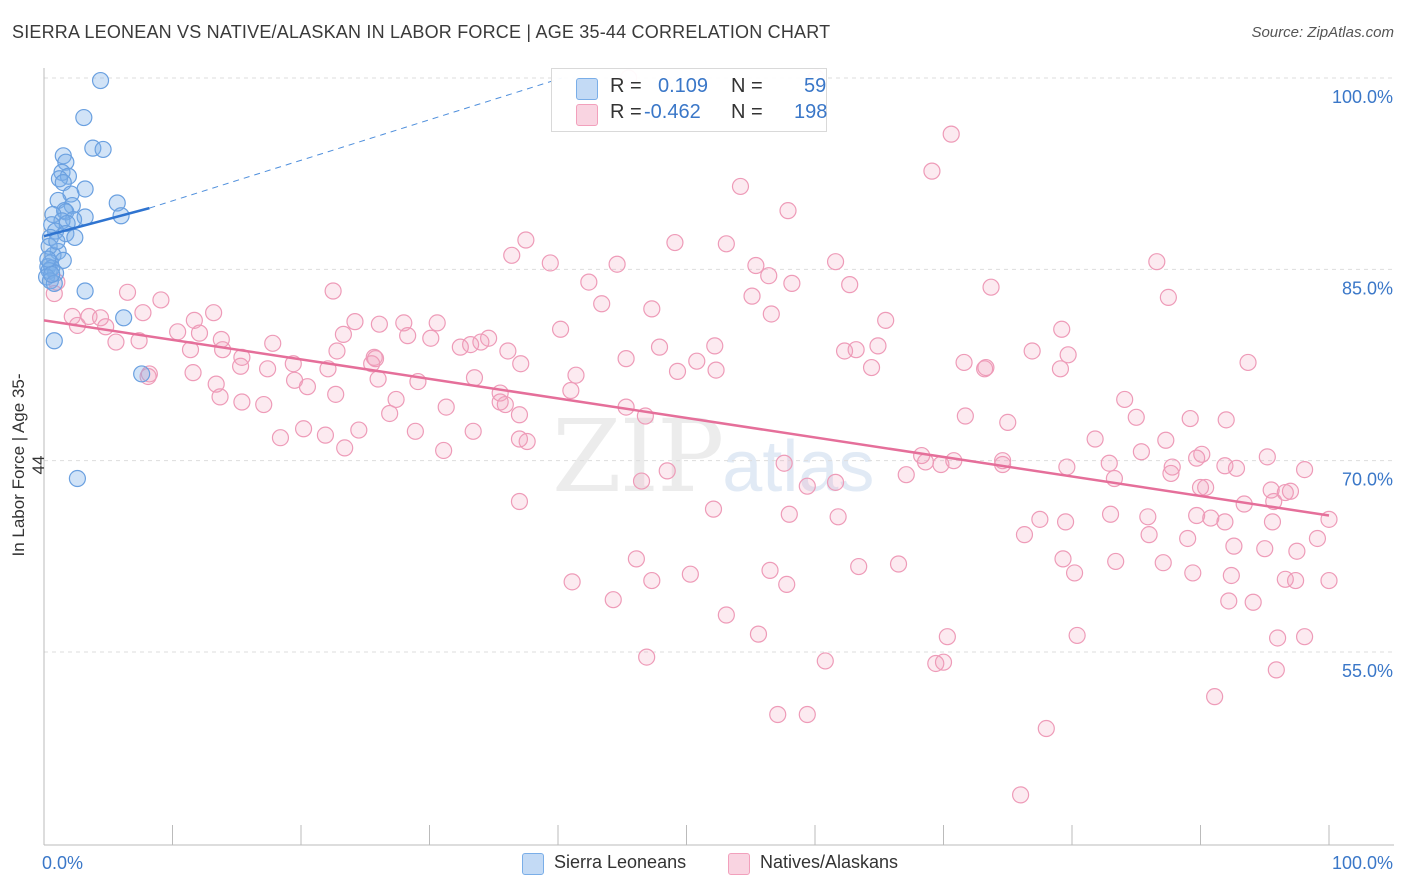 This screenshot has width=1406, height=892. Describe the element at coordinates (620, 862) in the screenshot. I see `bottom-legend-label: Sierra Leoneans` at that location.